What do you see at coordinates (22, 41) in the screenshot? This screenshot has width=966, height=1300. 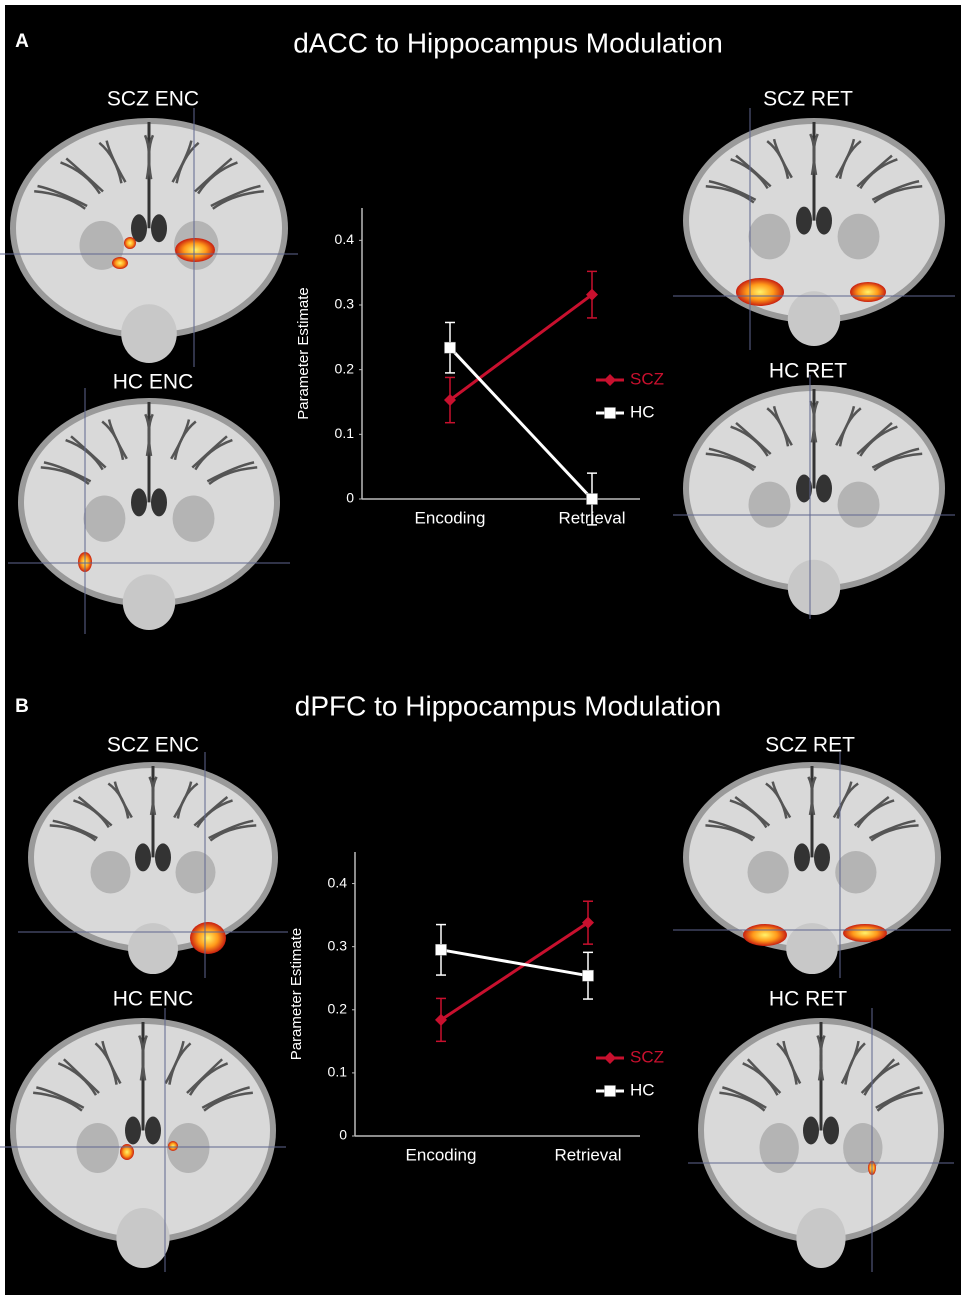 I see `panel-label: A` at bounding box center [22, 41].